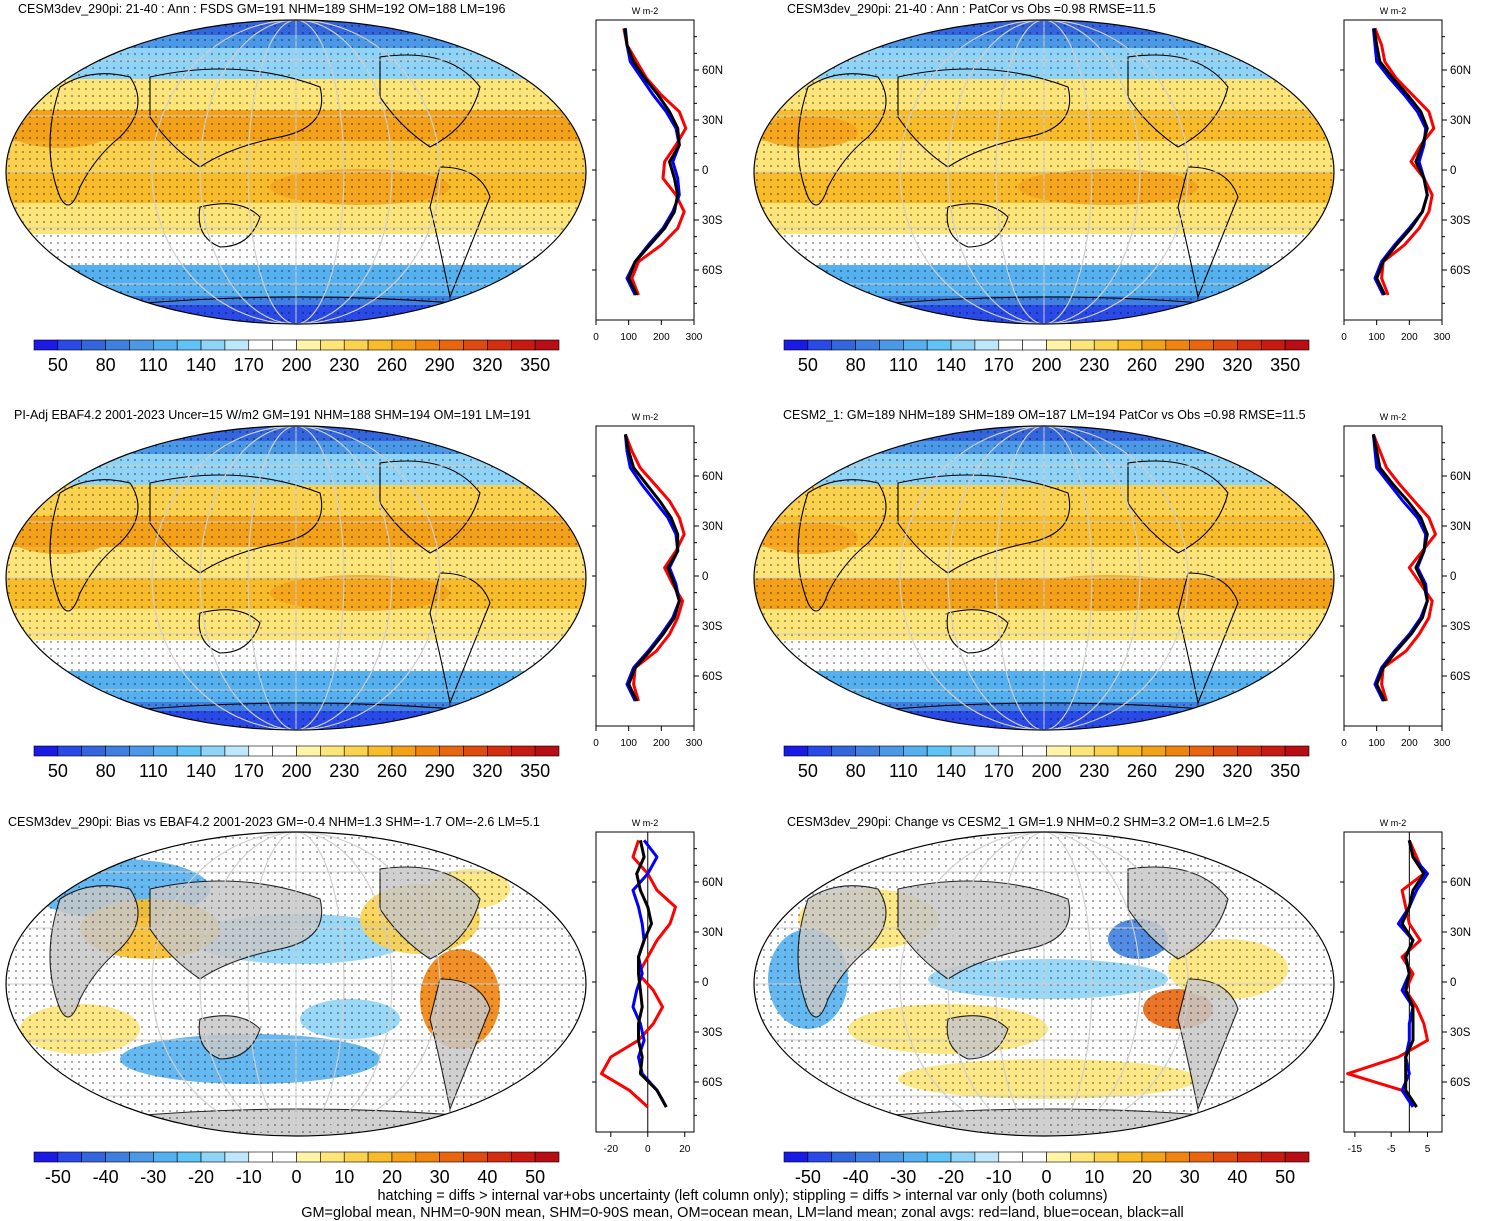 The width and height of the screenshot is (1485, 1221). Describe the element at coordinates (657, 174) in the screenshot. I see `zonal-plot-1: W m-2 60N 30N 0 30S 60S 0 100 200 300` at that location.